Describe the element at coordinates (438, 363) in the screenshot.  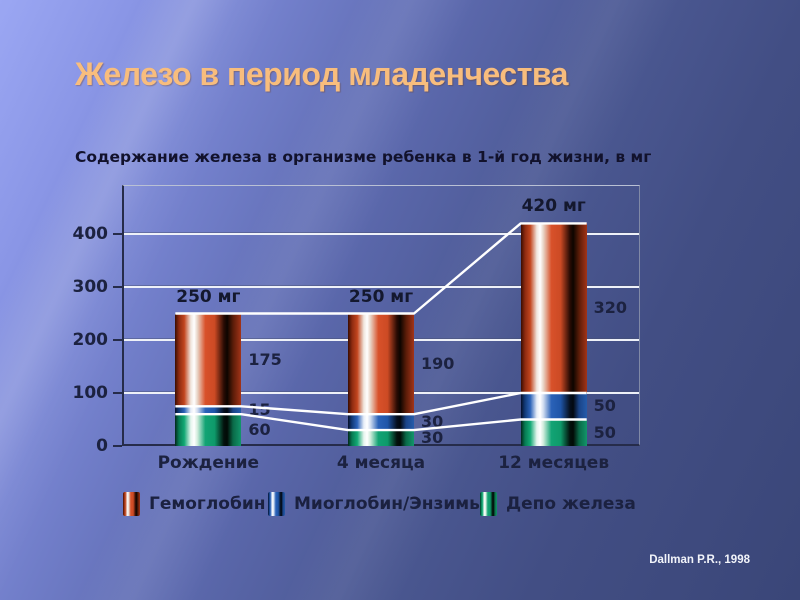
I see `segment-value-label: 190` at that location.